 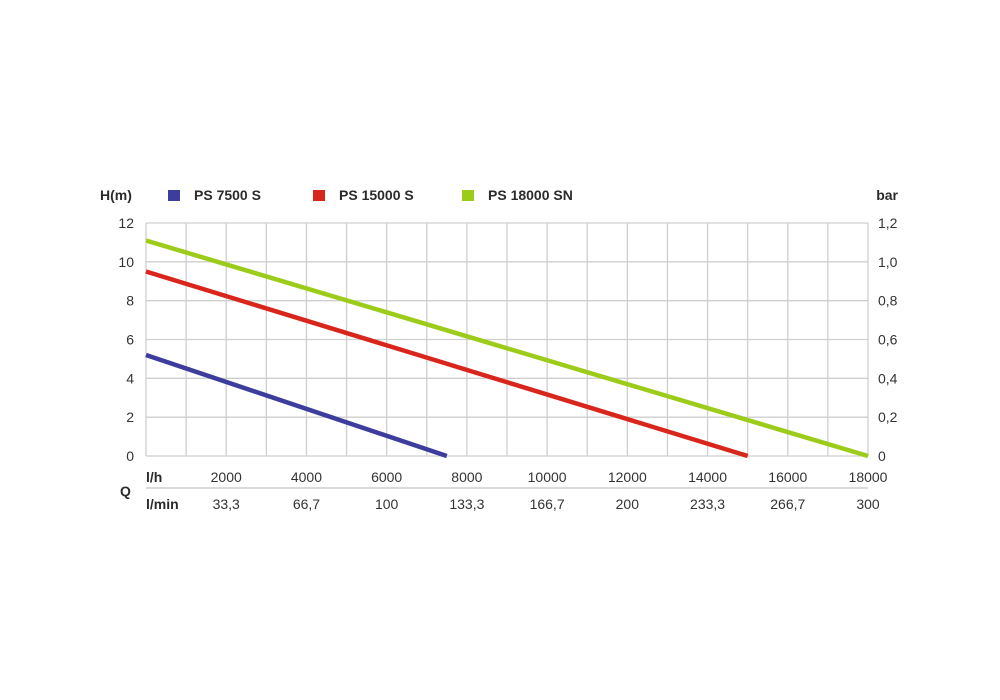 I want to click on y-tick-right: 1,0, so click(x=888, y=262).